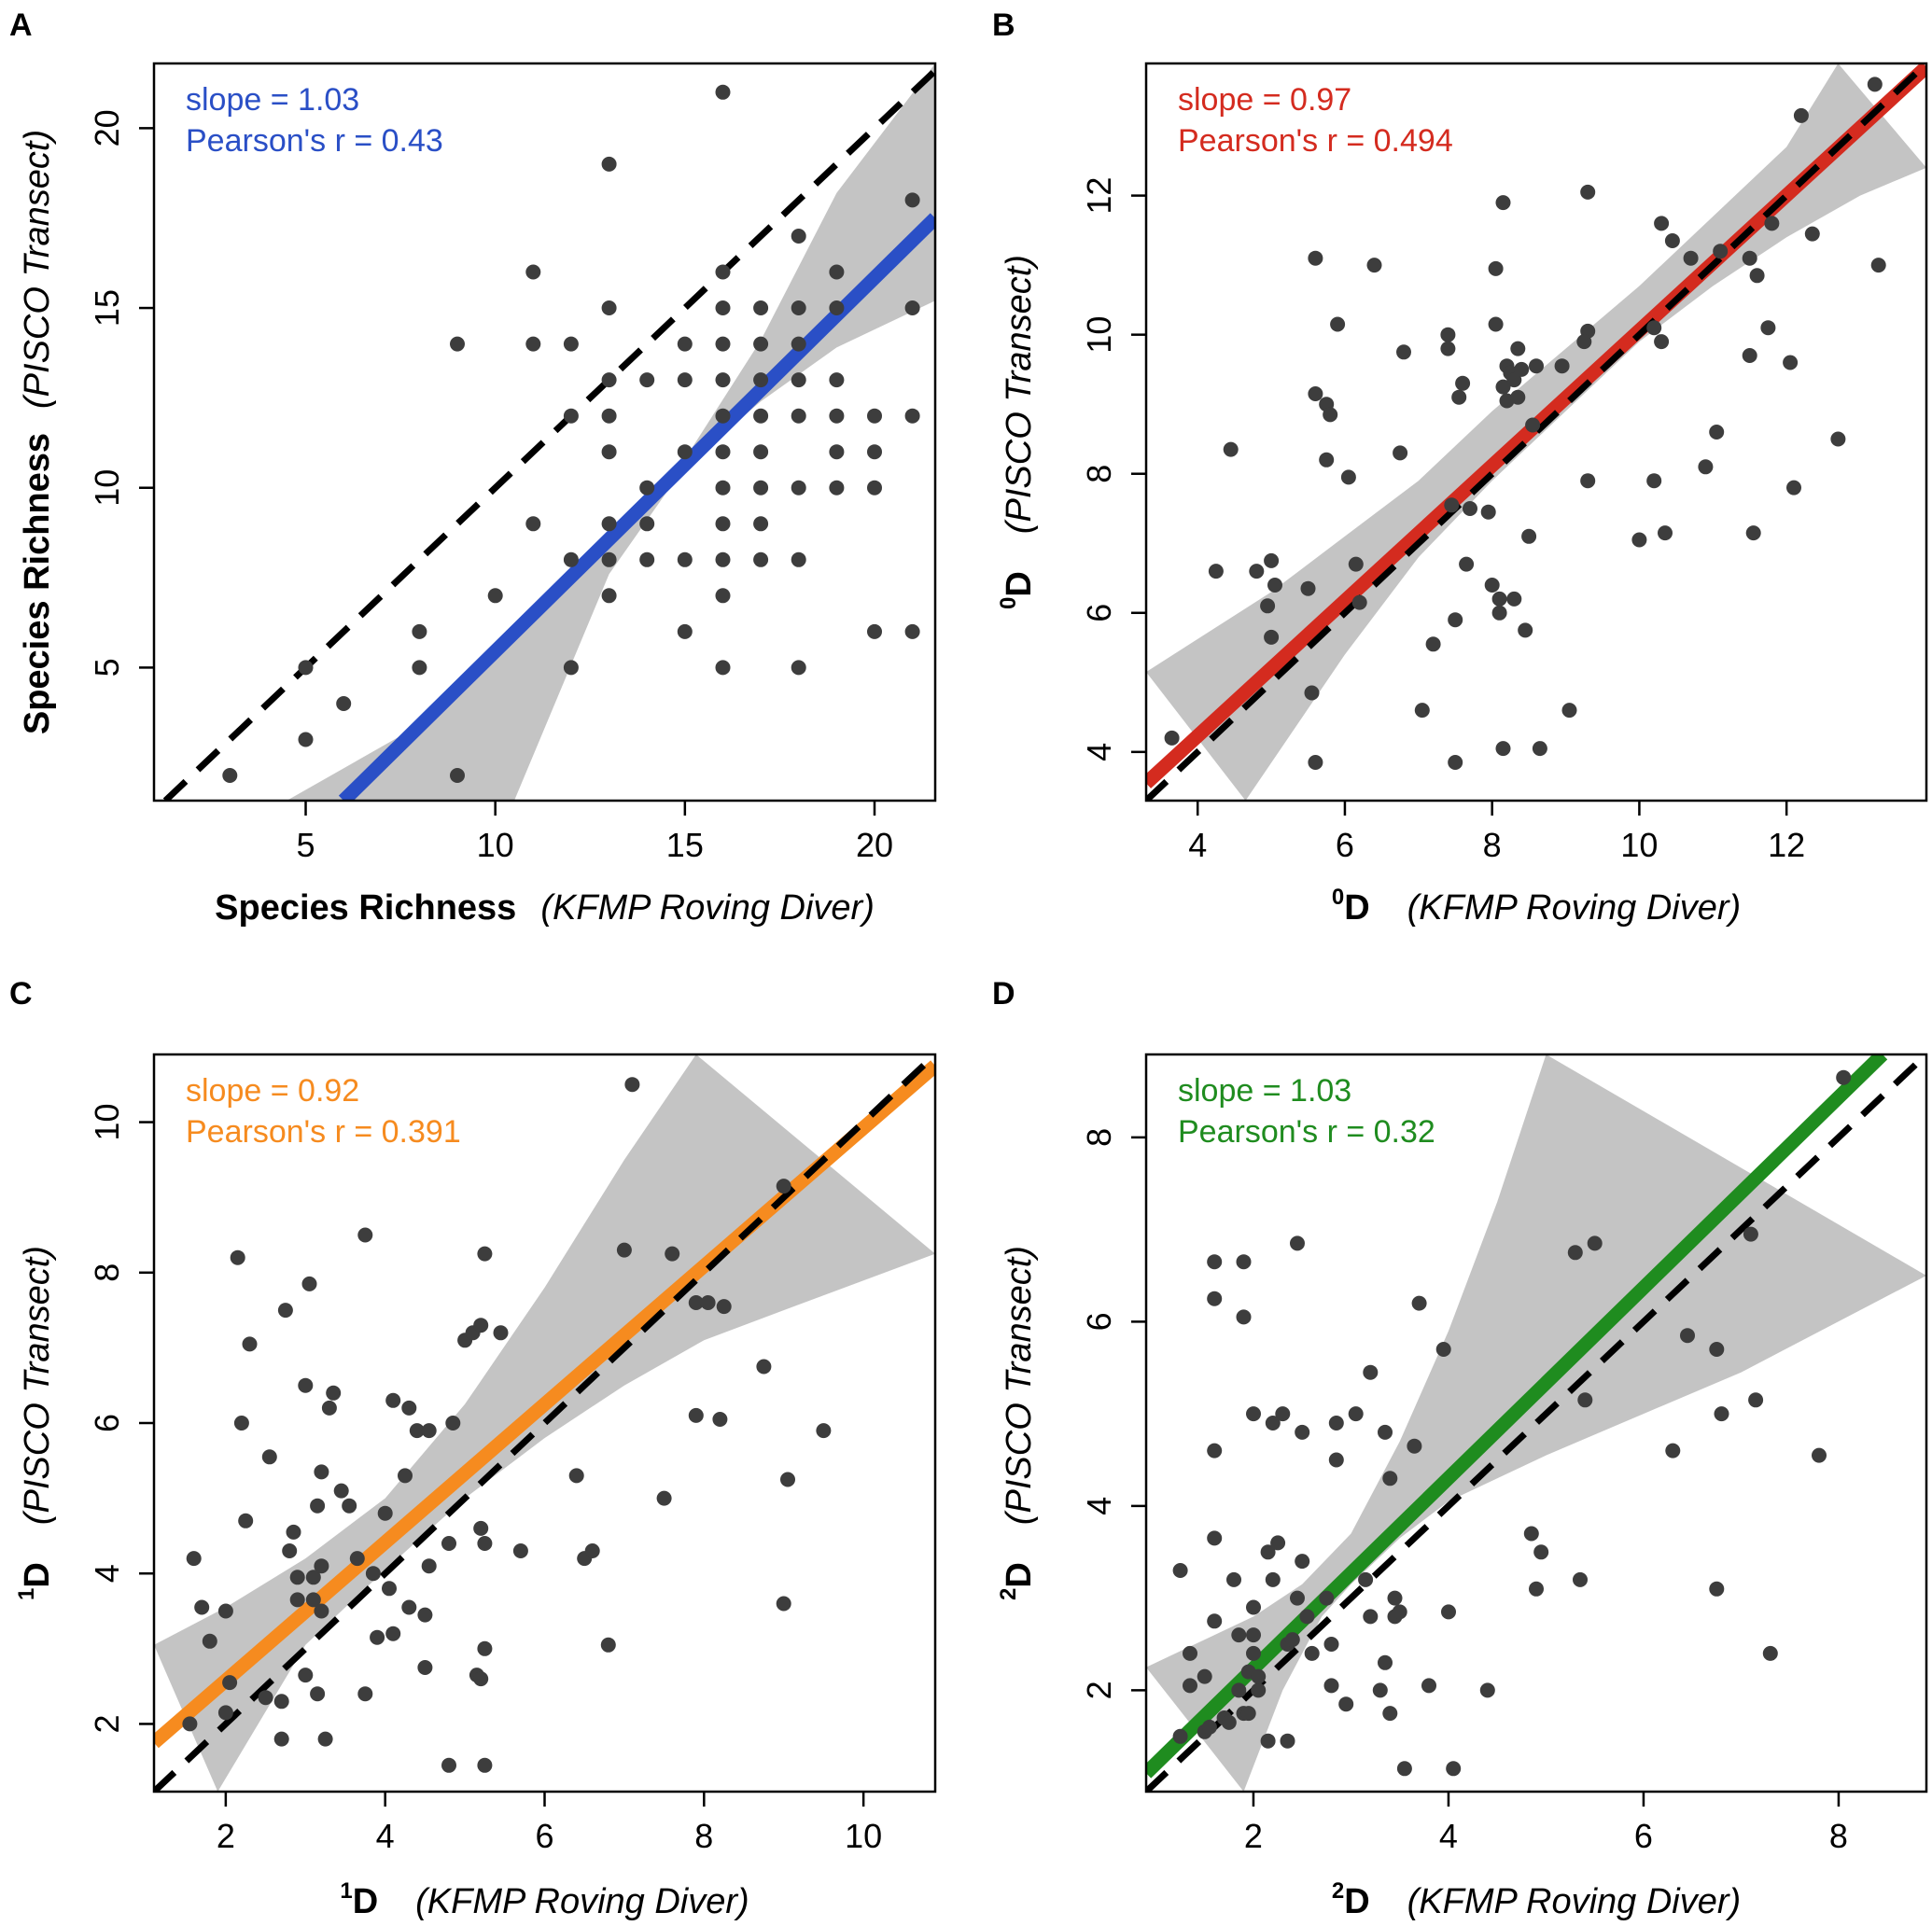 The height and width of the screenshot is (1926, 1932). What do you see at coordinates (385, 1836) in the screenshot?
I see `panel-c-x-tick-label: 4` at bounding box center [385, 1836].